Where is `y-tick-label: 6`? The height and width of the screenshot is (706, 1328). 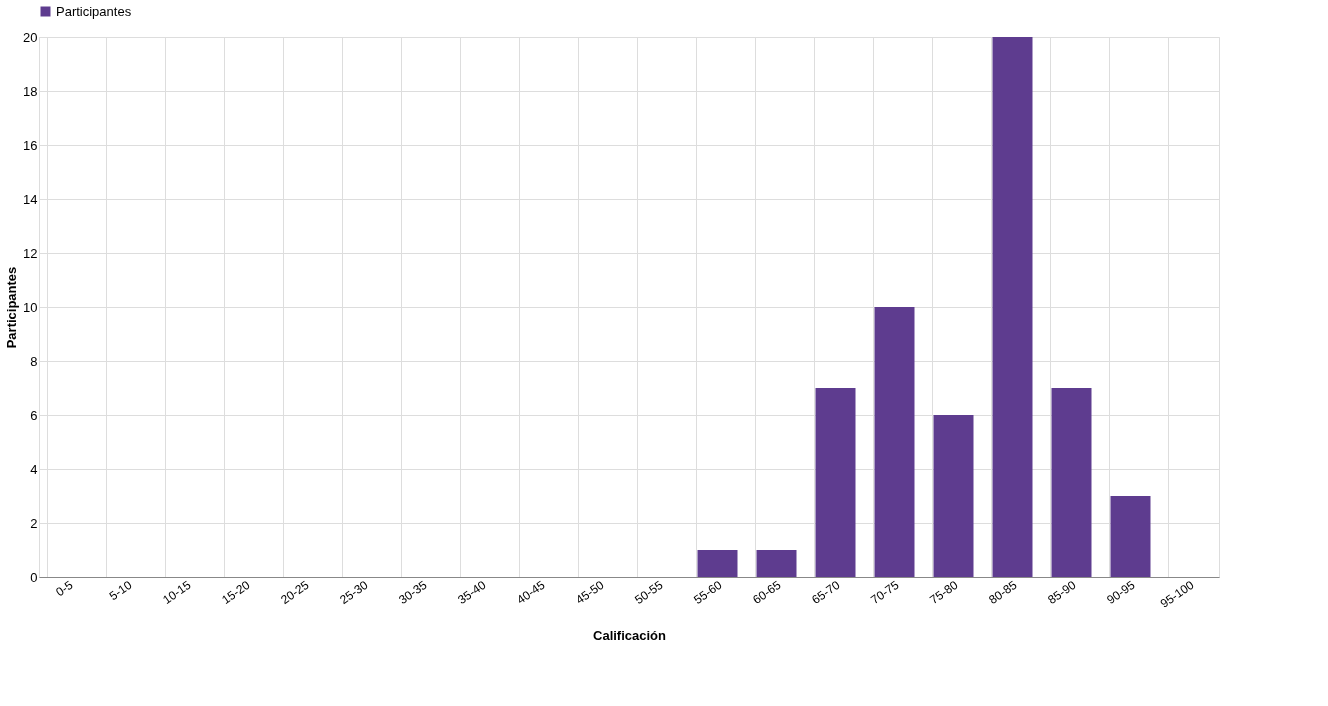
y-tick-label: 6 is located at coordinates (34, 415).